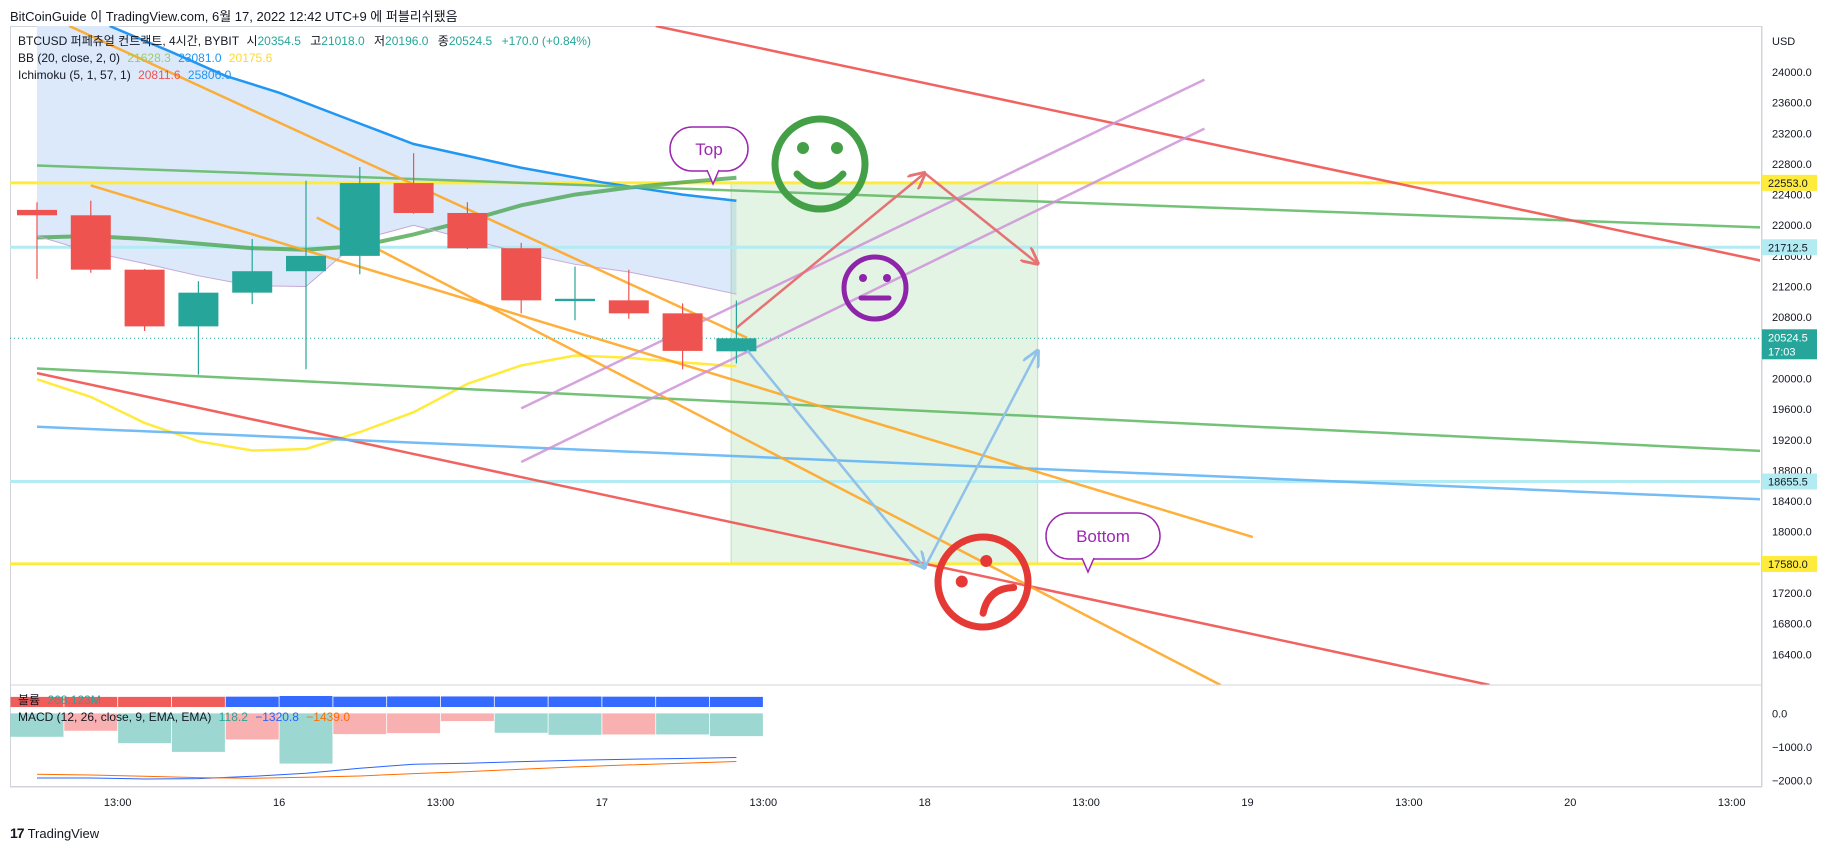 Image resolution: width=1834 pixels, height=850 pixels. What do you see at coordinates (29, 700) in the screenshot?
I see `legend-volume-title: 볼륨` at bounding box center [29, 700].